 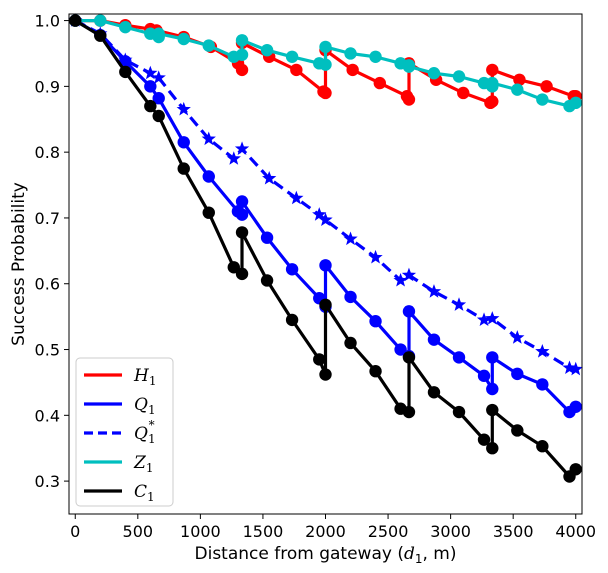 What do you see at coordinates (124, 432) in the screenshot?
I see `legend-box` at bounding box center [124, 432].